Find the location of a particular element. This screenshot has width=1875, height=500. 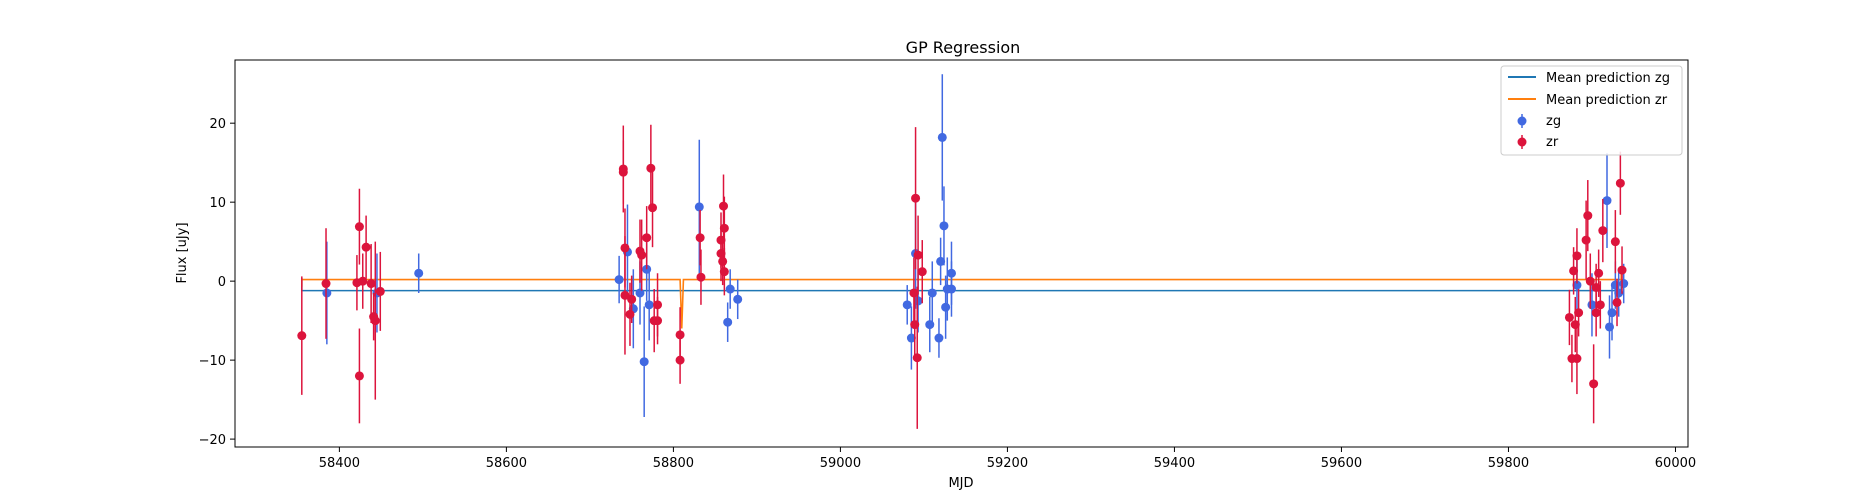

legend-label-zg-points: zg is located at coordinates (1553, 121).